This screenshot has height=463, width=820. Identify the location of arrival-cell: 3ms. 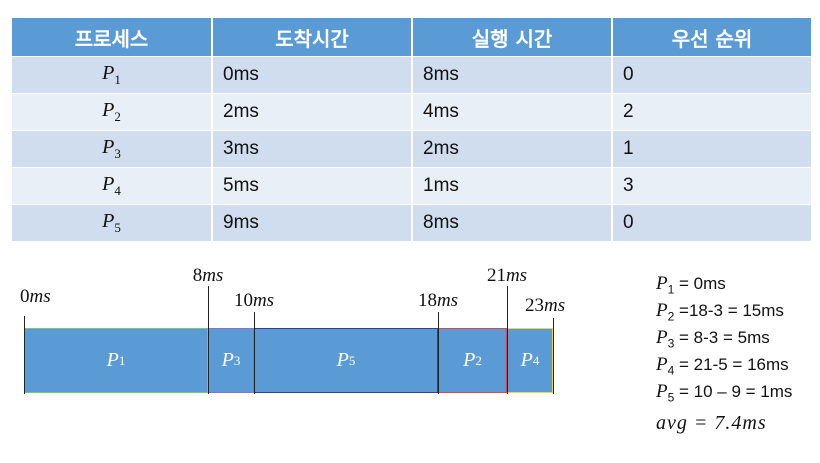
(312, 149).